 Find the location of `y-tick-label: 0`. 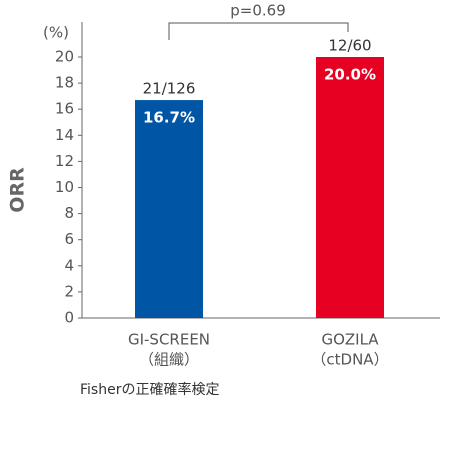

y-tick-label: 0 is located at coordinates (69, 318).